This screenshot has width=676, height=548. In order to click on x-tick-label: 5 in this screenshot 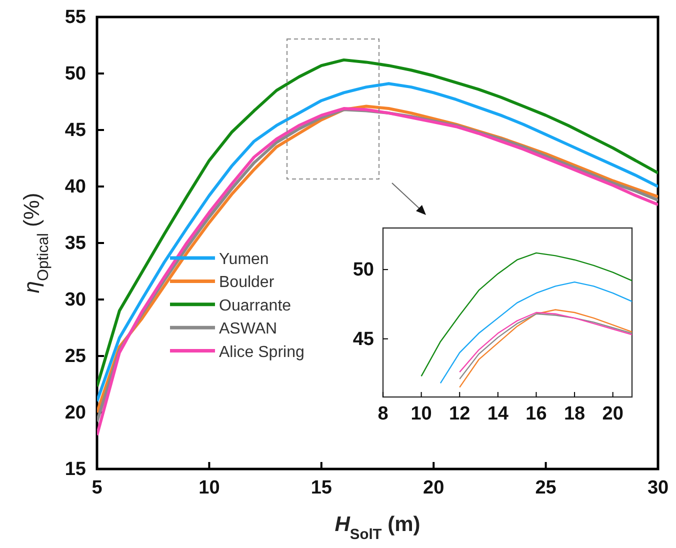, I will do `click(97, 487)`.